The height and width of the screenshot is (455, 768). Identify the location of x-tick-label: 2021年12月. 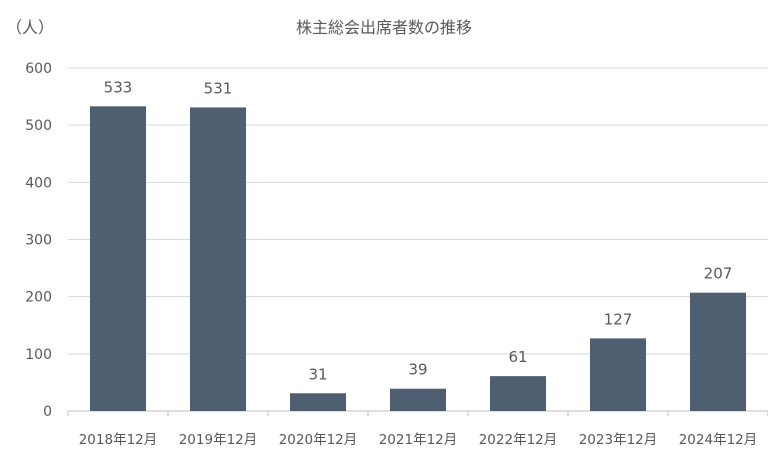
(418, 440).